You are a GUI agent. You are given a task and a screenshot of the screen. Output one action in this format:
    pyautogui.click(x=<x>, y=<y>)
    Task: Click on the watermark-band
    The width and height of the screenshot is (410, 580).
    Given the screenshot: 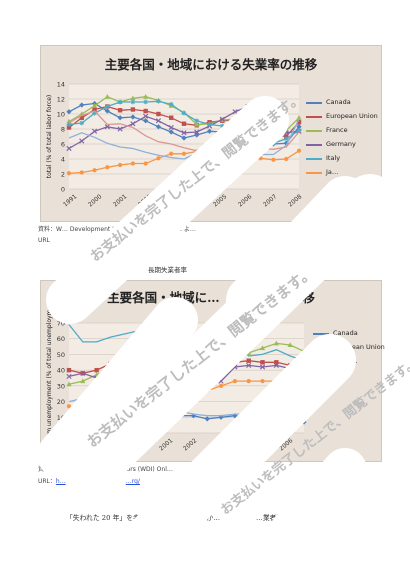 What is the action you would take?
    pyautogui.click(x=297, y=514)
    